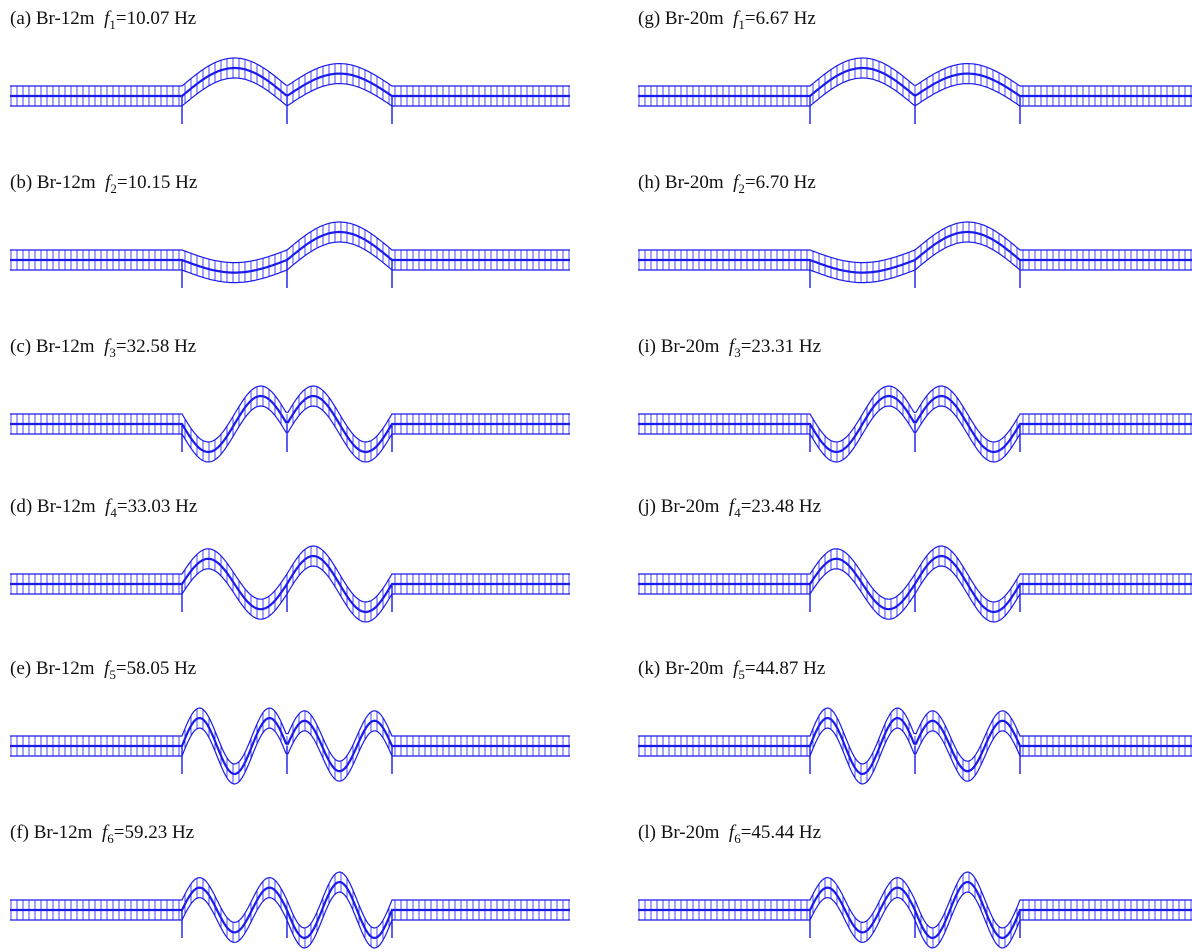 This screenshot has height=952, width=1192. I want to click on mode-shape-plot-f, so click(290, 910).